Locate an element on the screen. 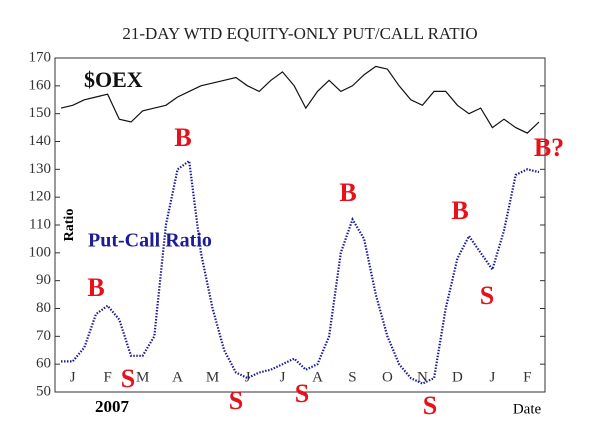 The width and height of the screenshot is (595, 446). series-line is located at coordinates (300, 99).